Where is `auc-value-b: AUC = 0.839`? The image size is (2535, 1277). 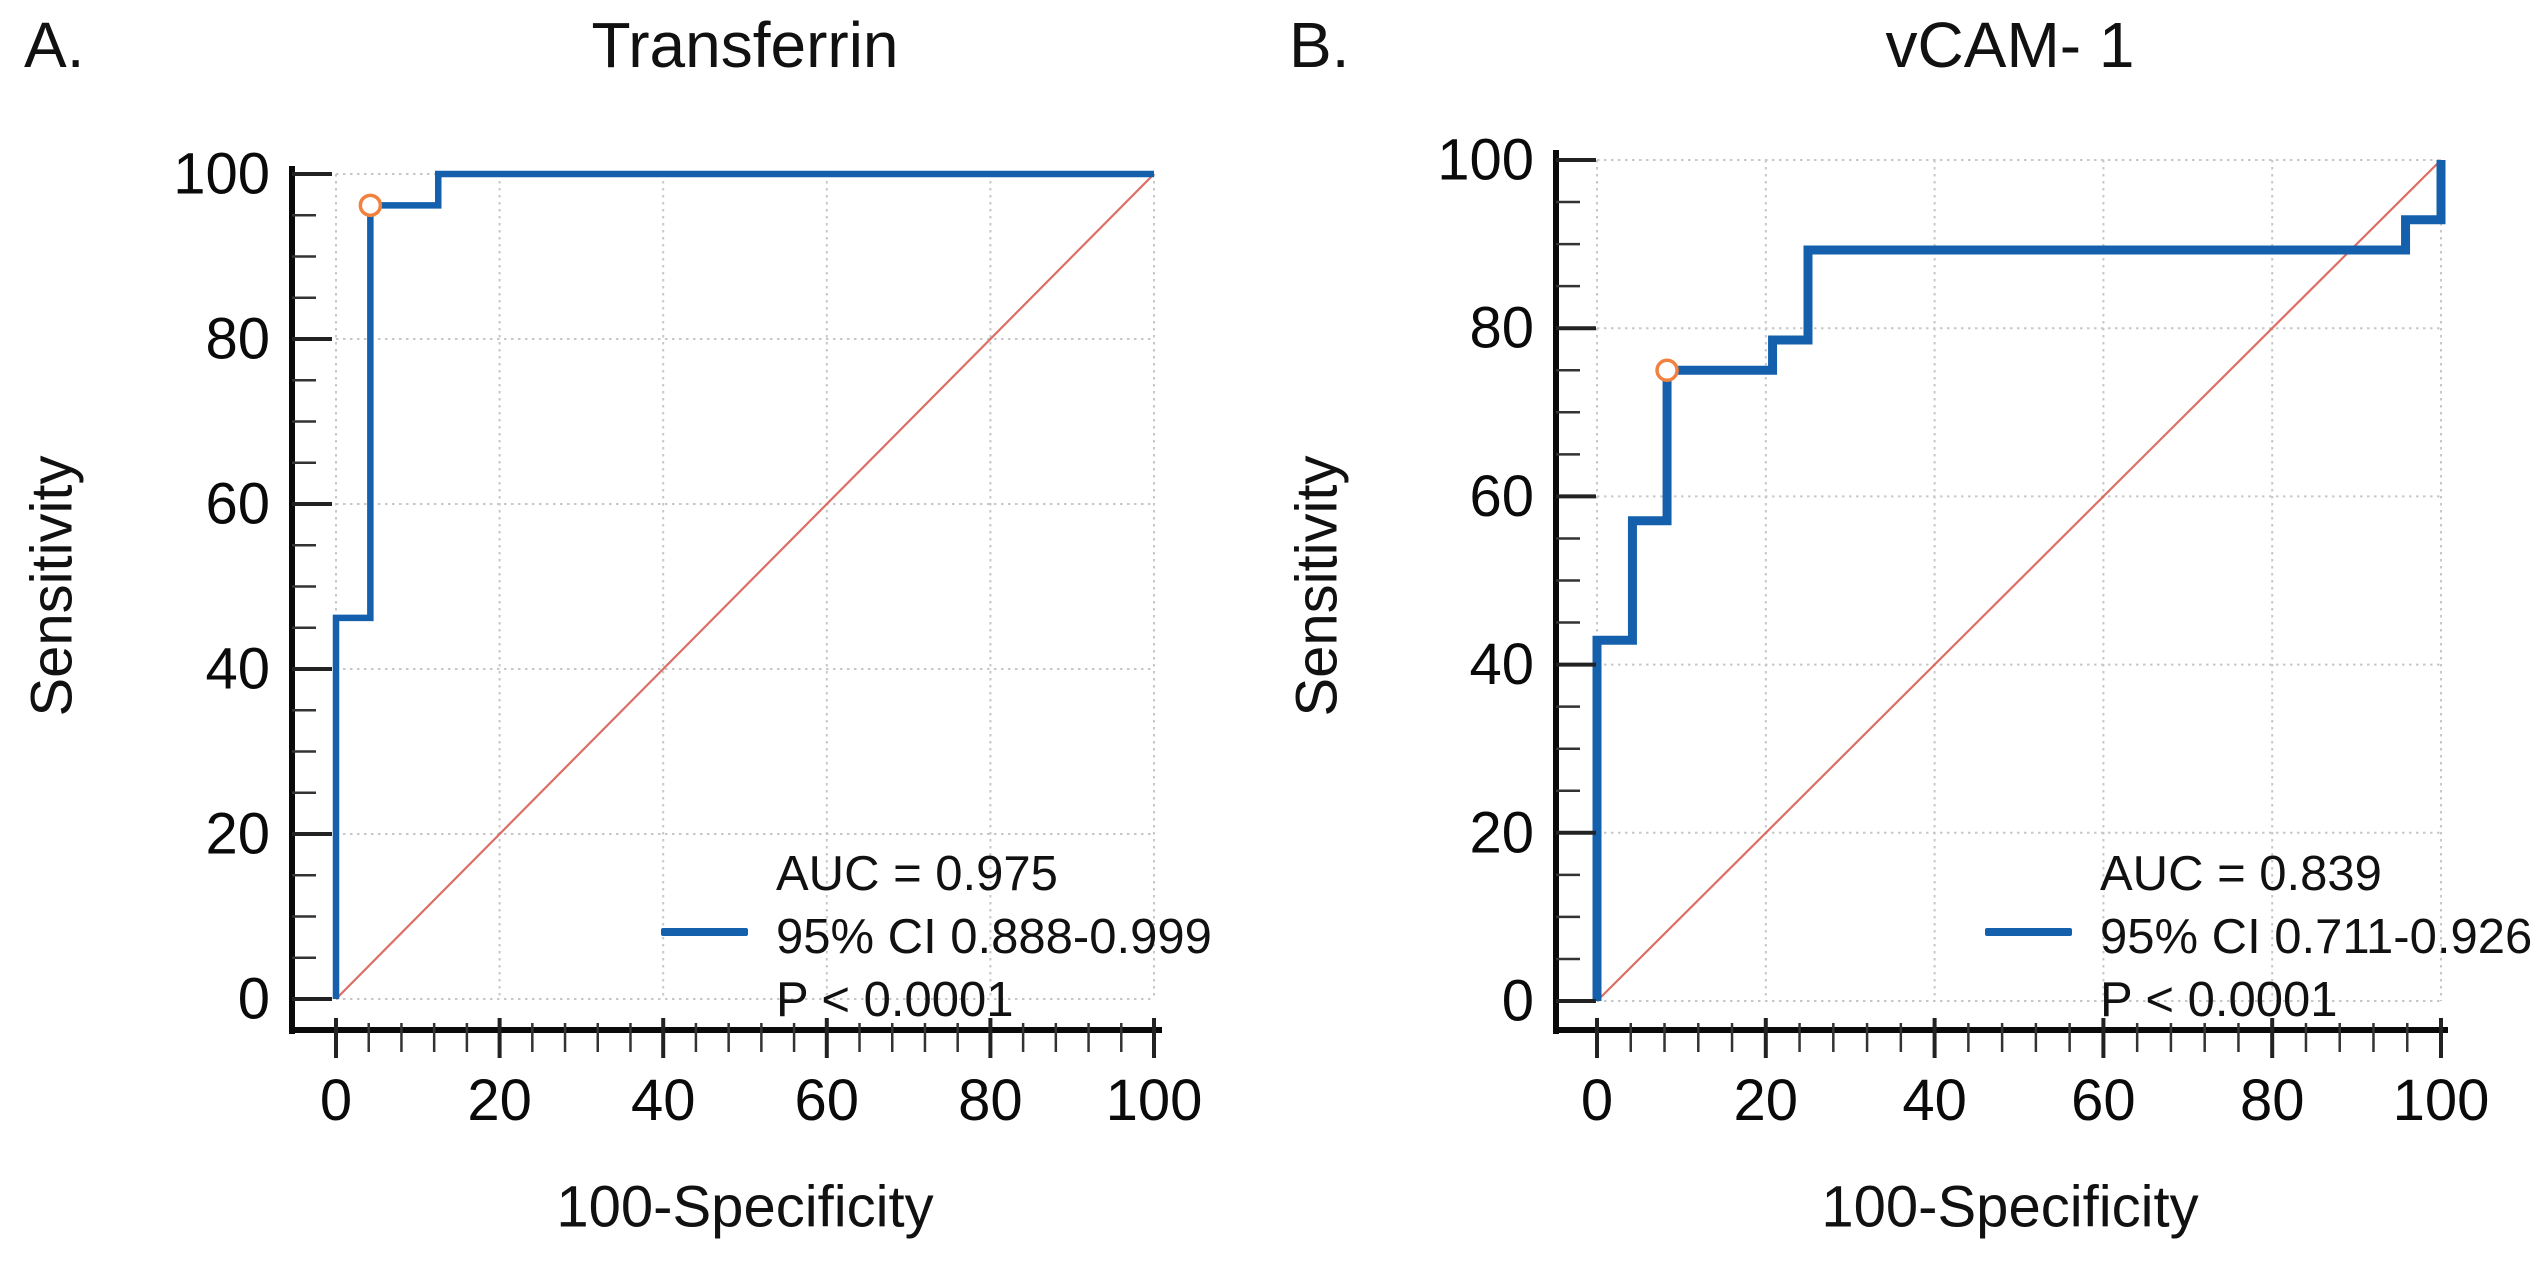 auc-value-b: AUC = 0.839 is located at coordinates (2241, 874).